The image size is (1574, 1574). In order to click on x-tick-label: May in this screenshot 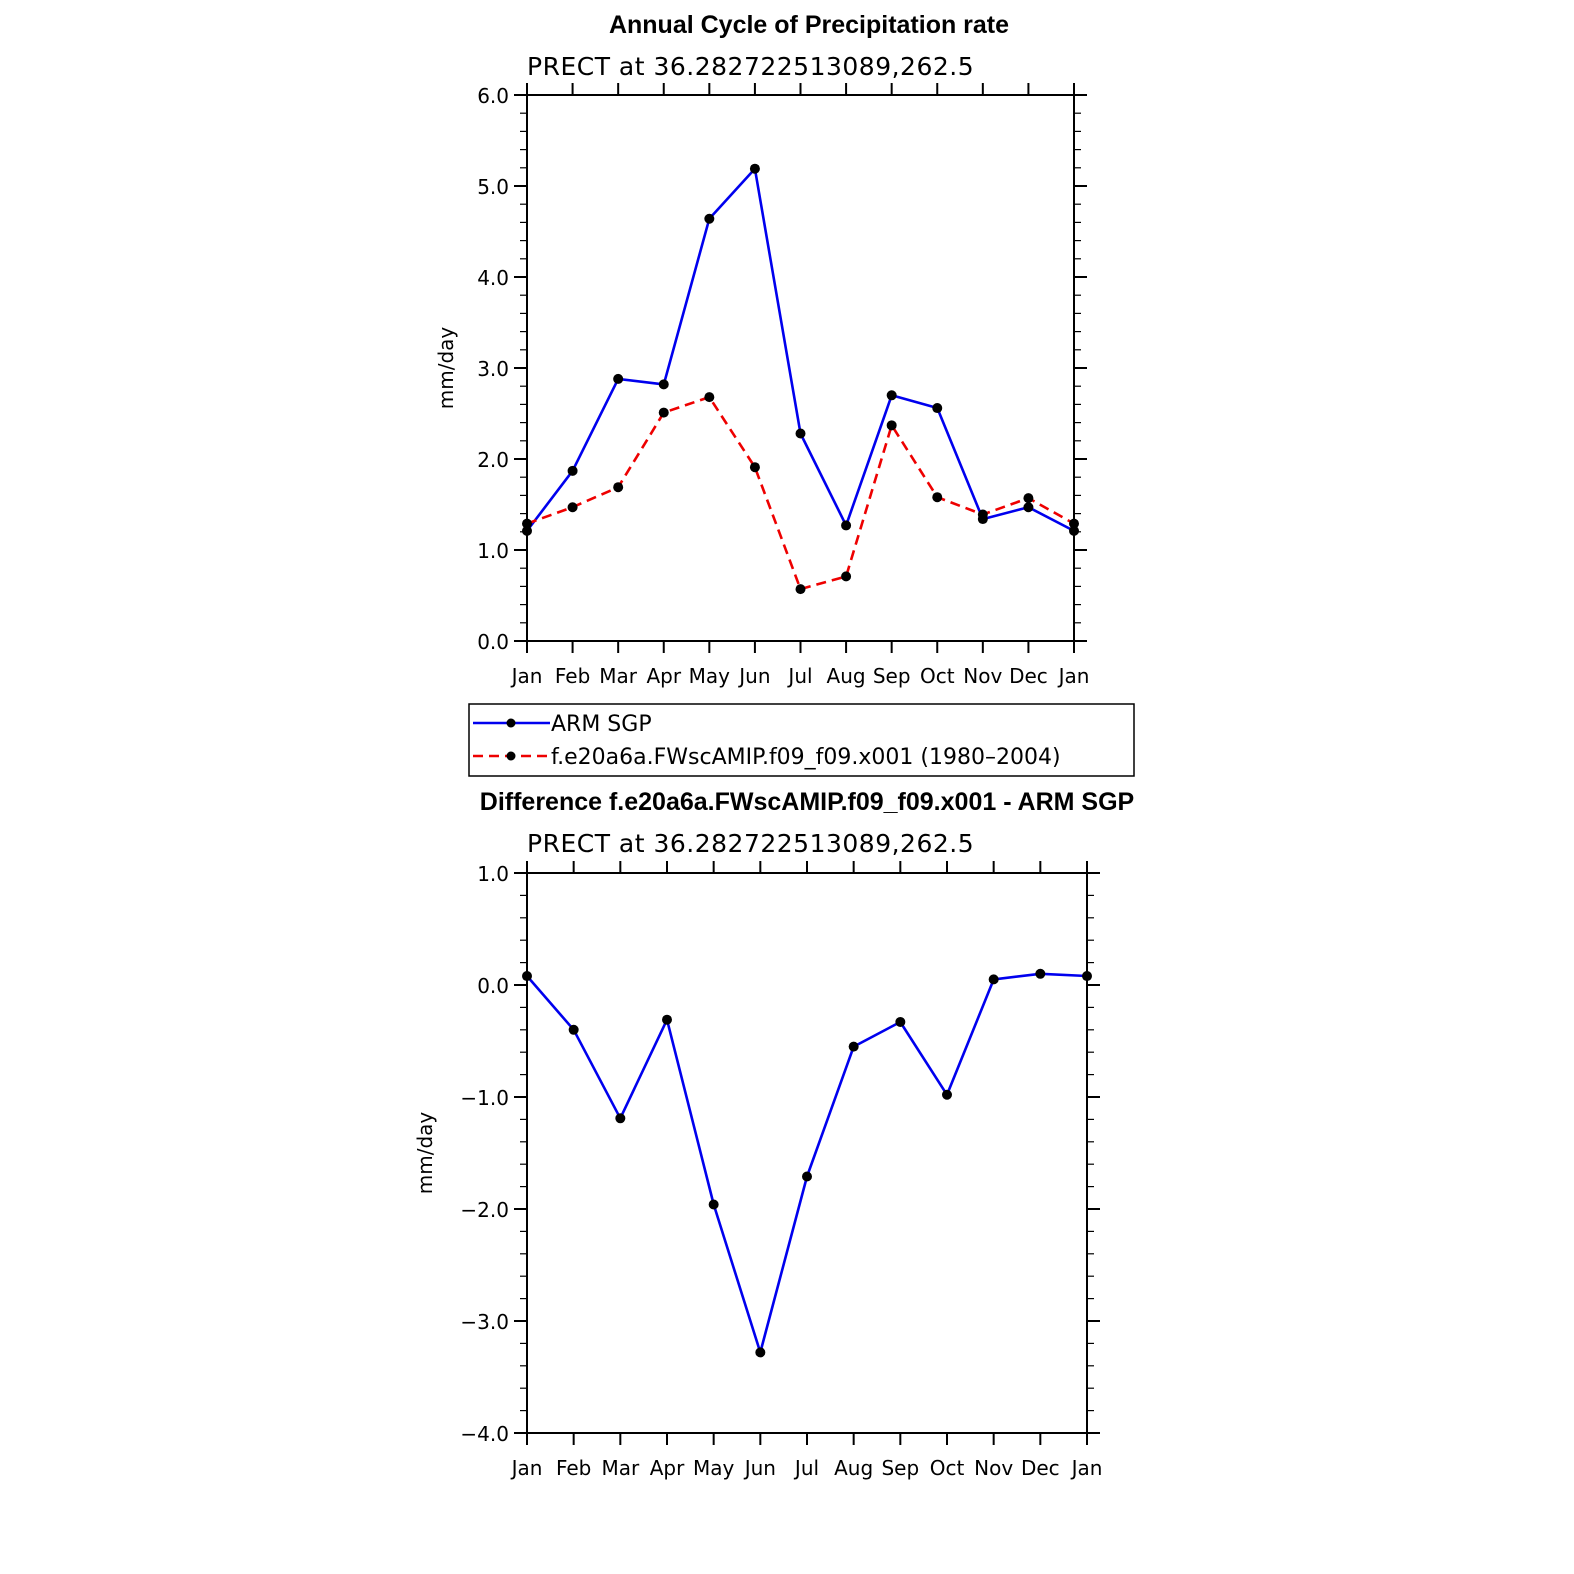, I will do `click(710, 676)`.